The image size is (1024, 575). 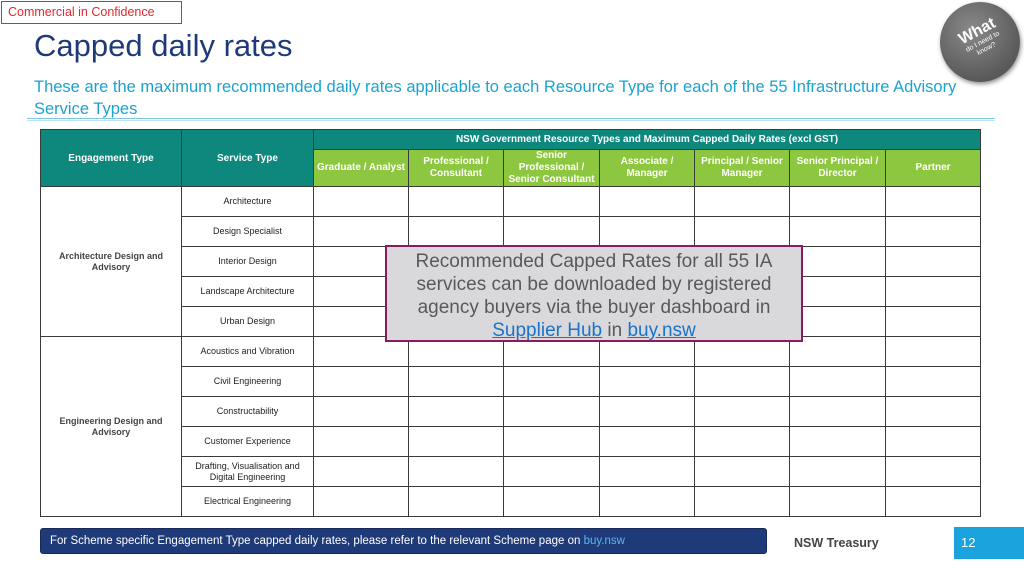 I want to click on resource-type-header: Partner, so click(x=933, y=168).